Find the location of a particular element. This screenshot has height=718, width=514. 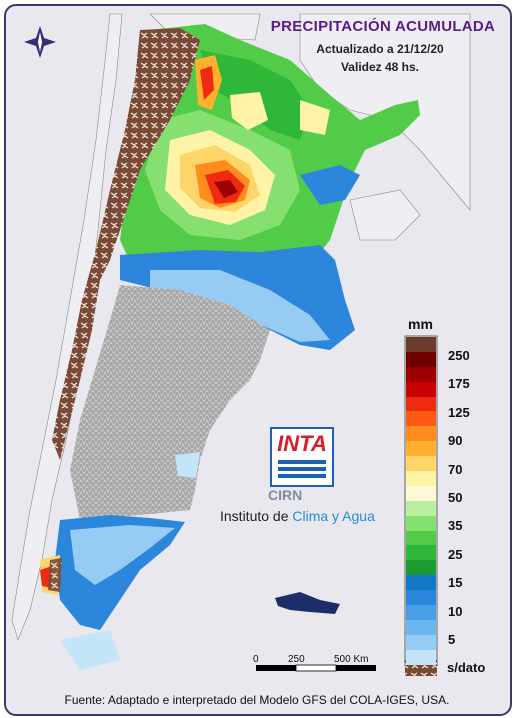

scale-mark: 0 is located at coordinates (256, 659).